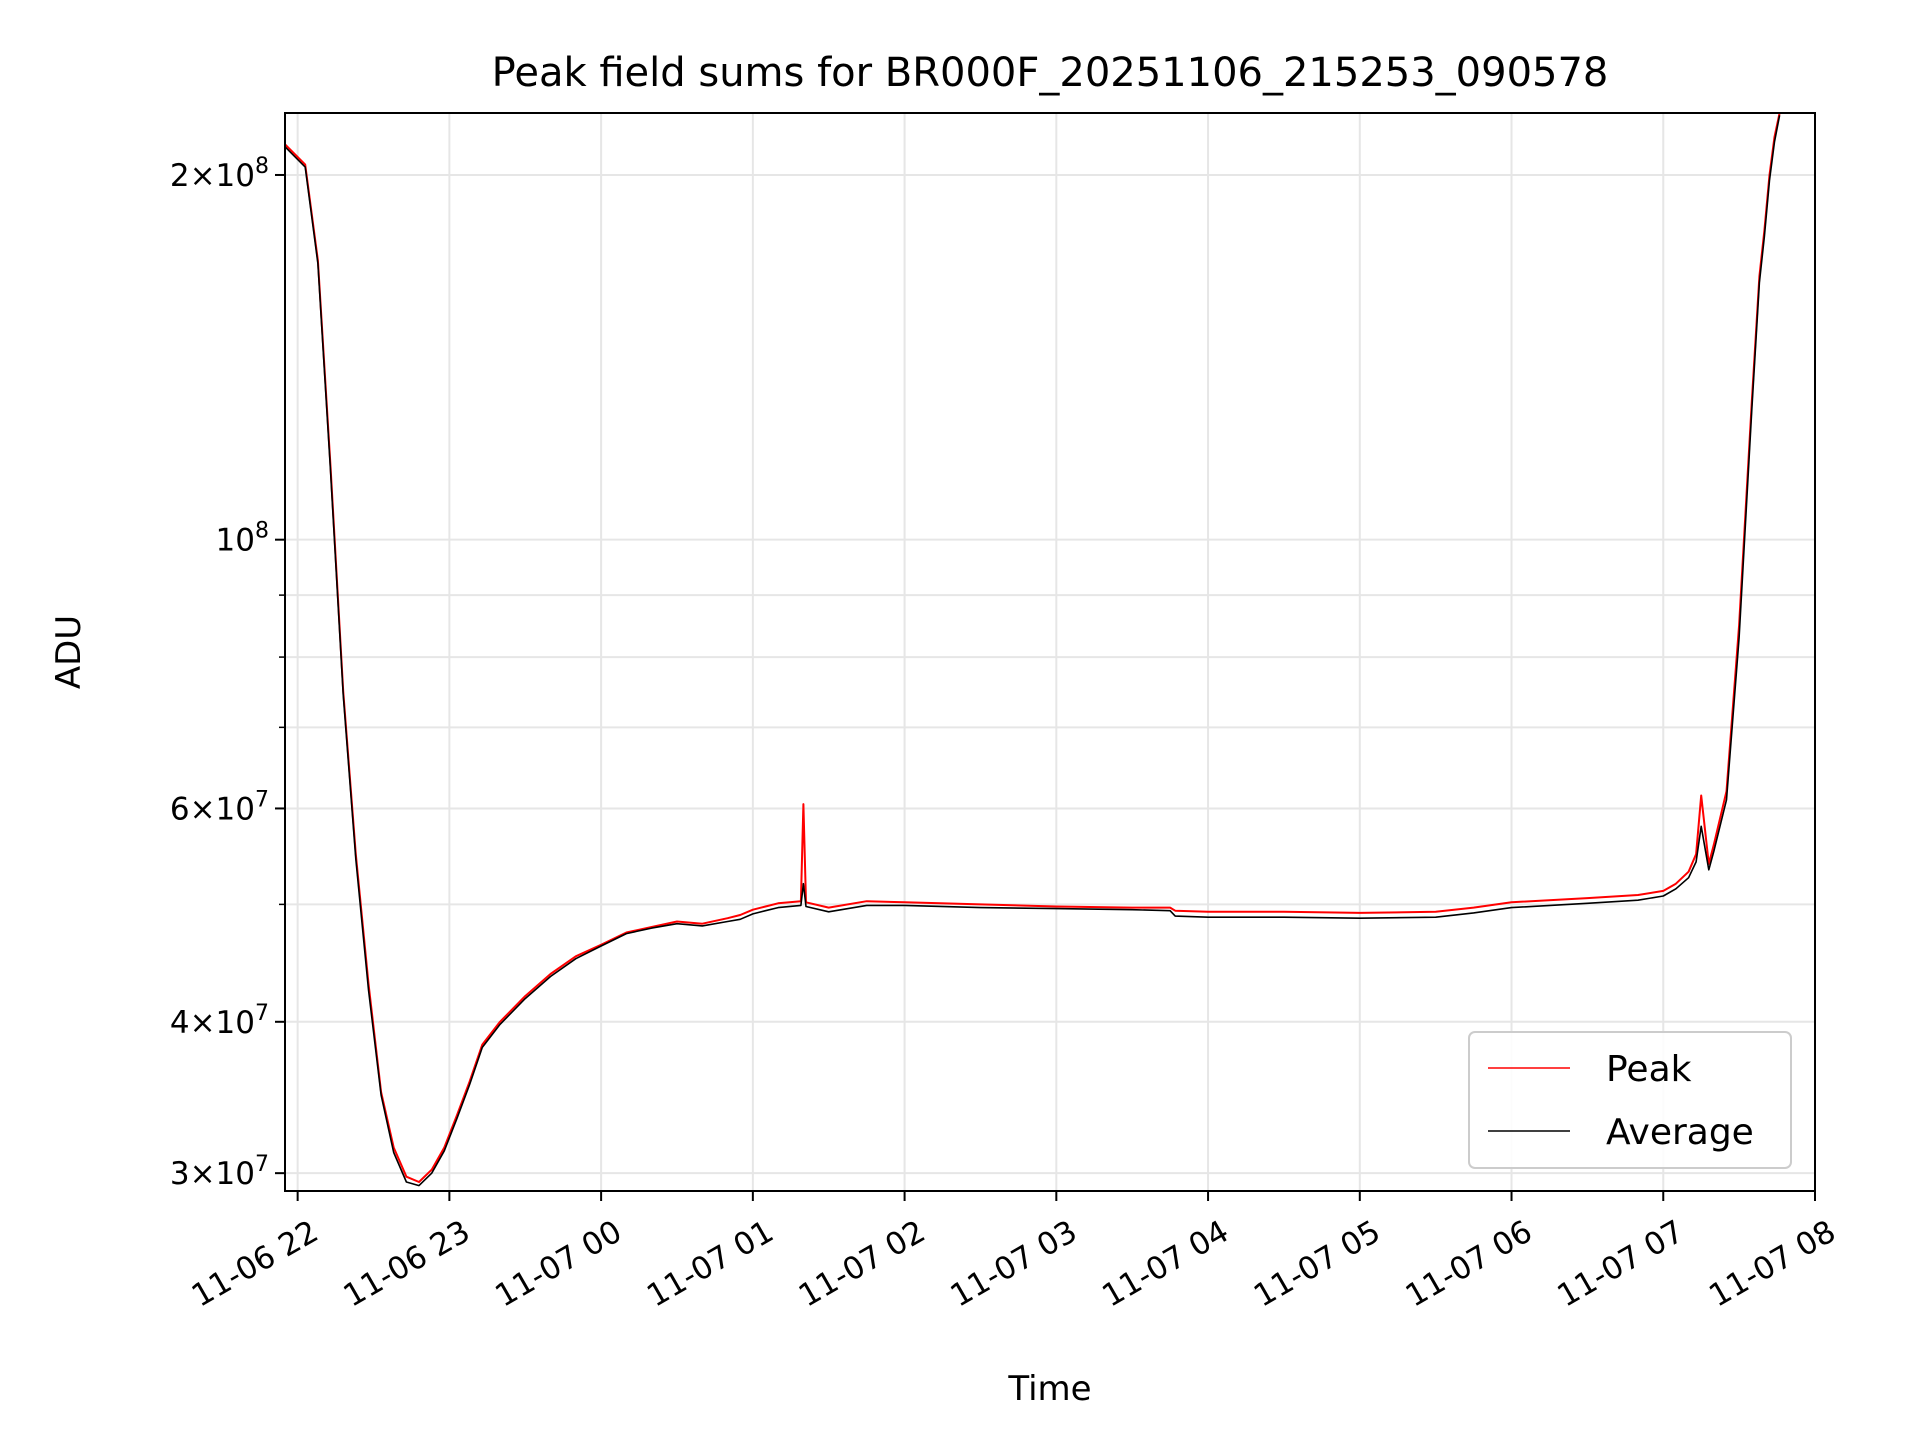 This screenshot has width=1920, height=1440. What do you see at coordinates (1680, 1132) in the screenshot?
I see `legend-label-average: Average` at bounding box center [1680, 1132].